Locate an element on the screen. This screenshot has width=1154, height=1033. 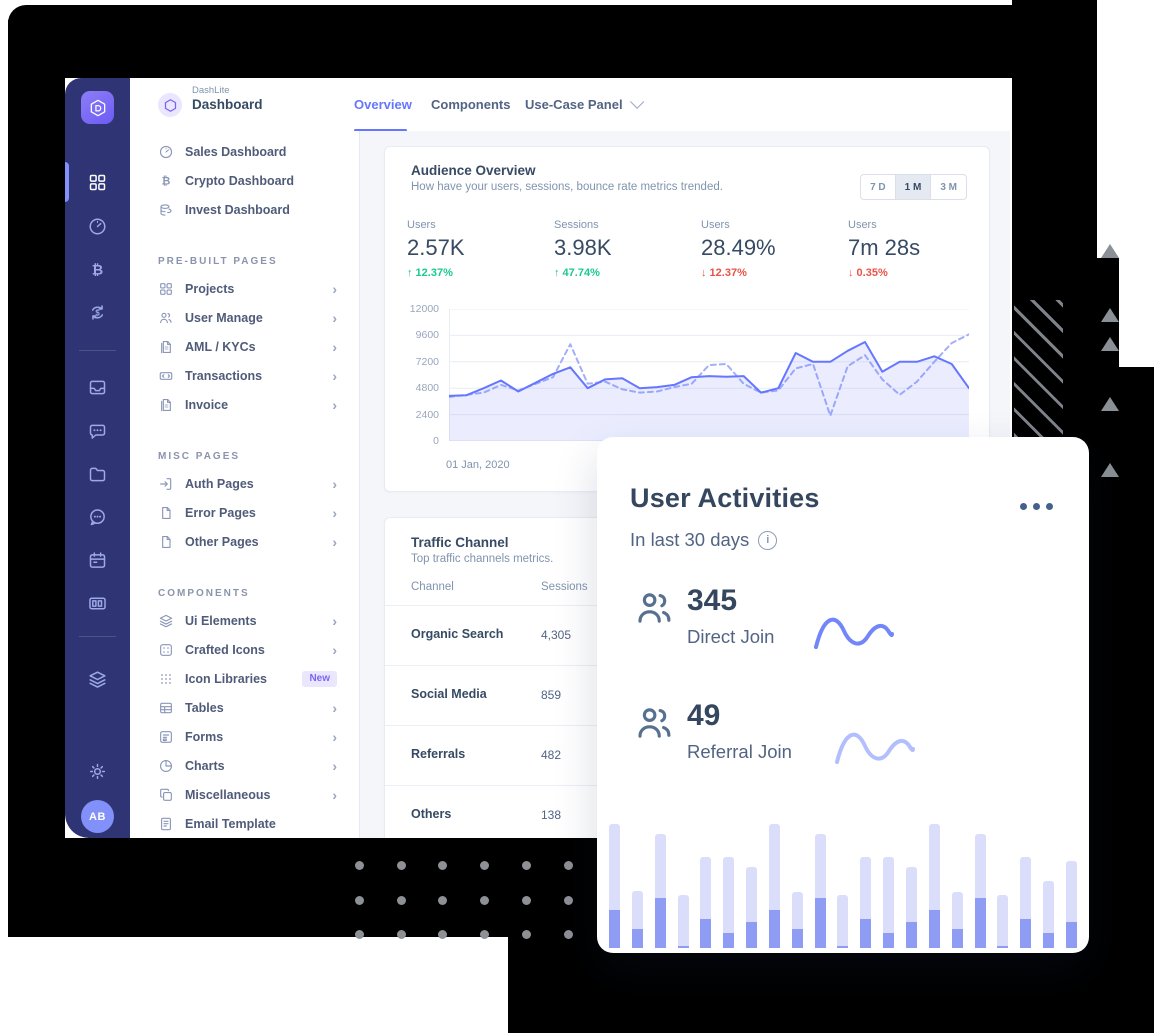
sidebar-item-ui-elements: Ui Elements › is located at coordinates (244, 620).